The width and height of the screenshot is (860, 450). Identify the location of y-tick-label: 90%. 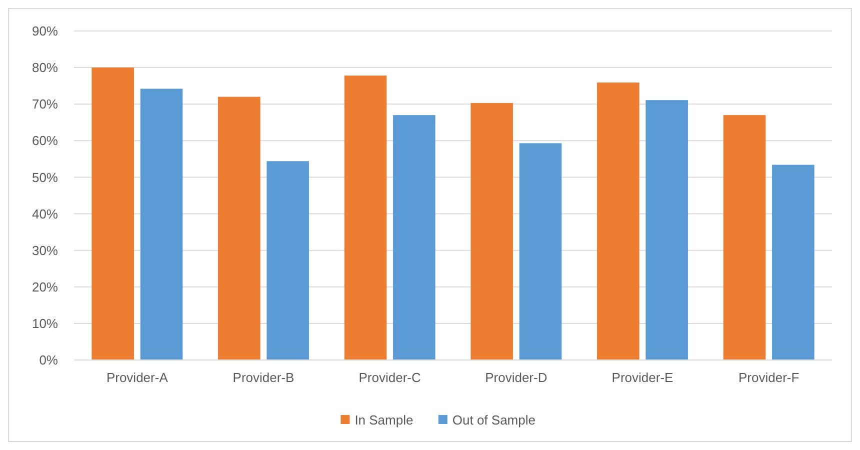
(45, 31).